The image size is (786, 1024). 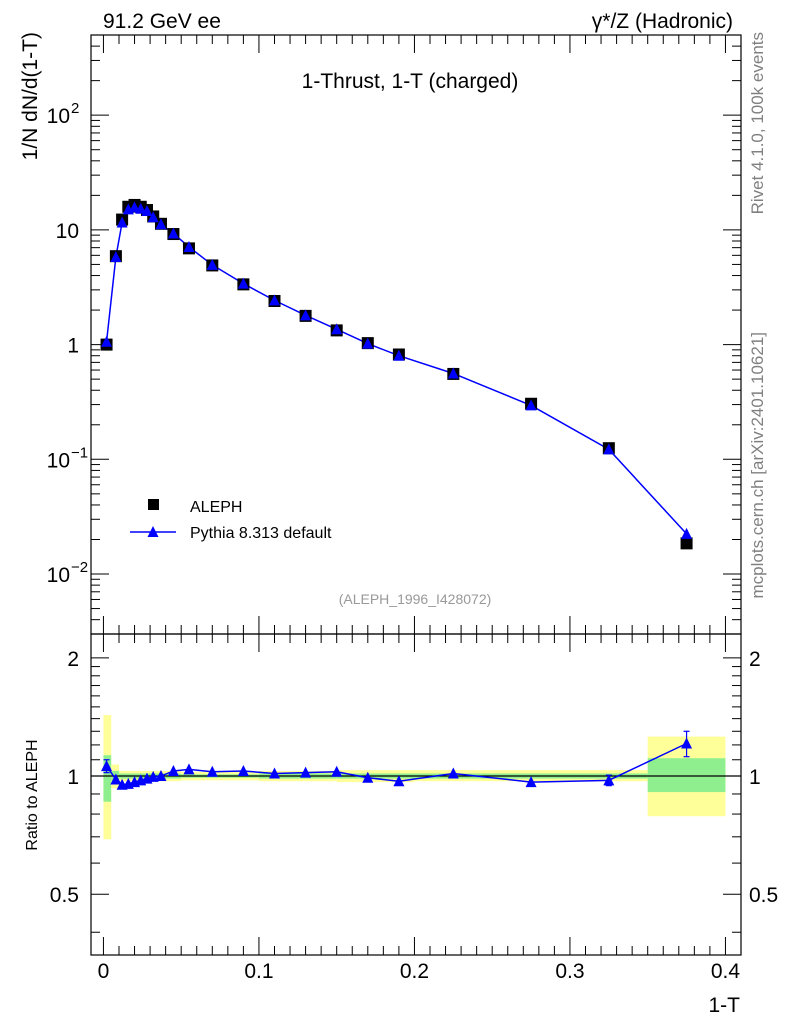 What do you see at coordinates (755, 659) in the screenshot?
I see `ratio-tick-label-right: 2` at bounding box center [755, 659].